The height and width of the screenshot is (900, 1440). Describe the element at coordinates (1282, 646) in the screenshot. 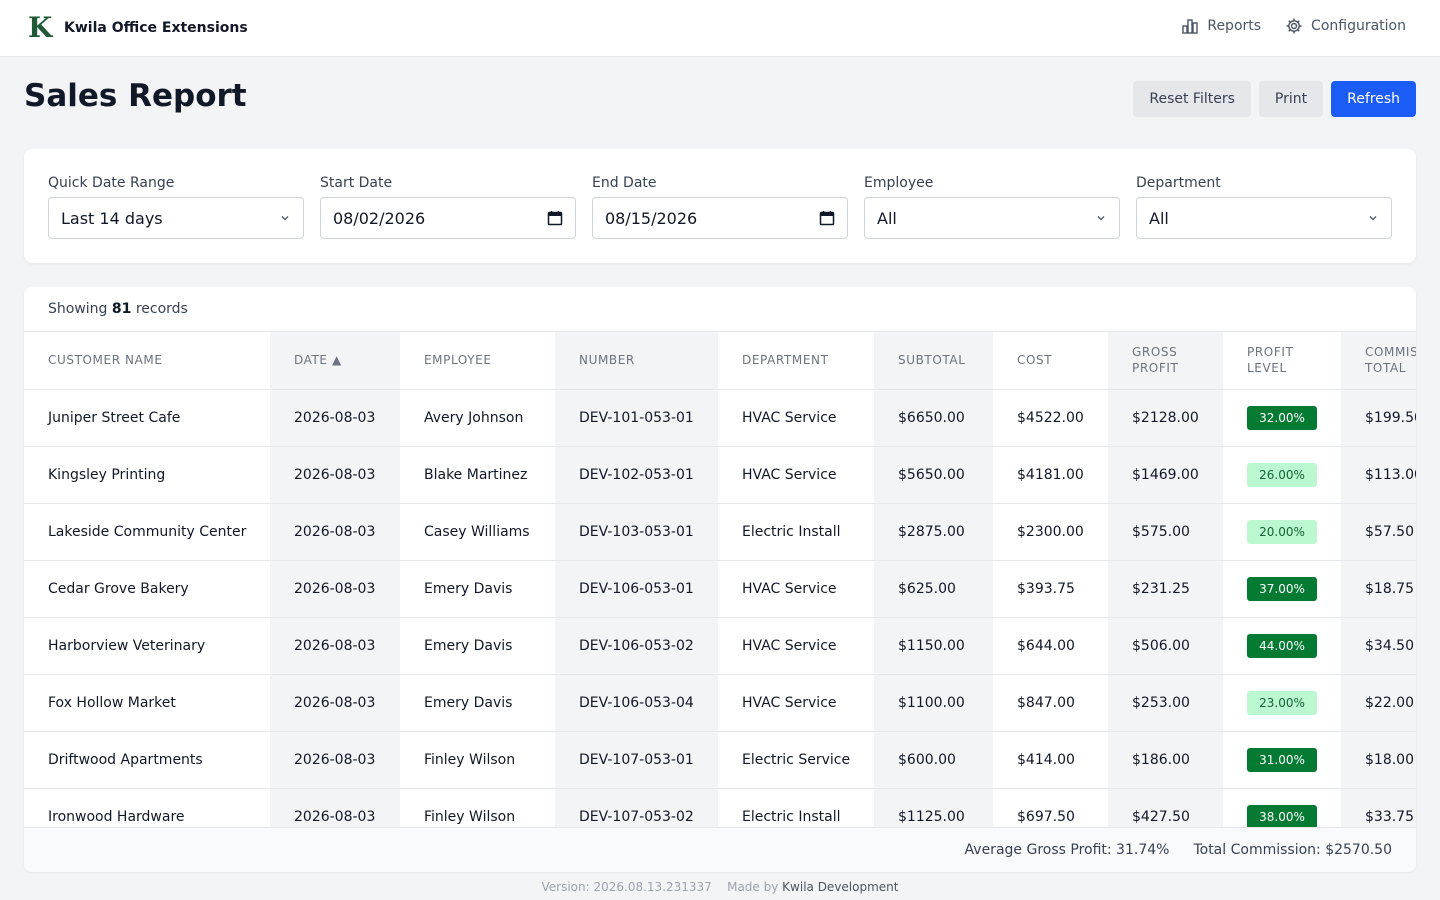

I see `cell-profit-level: 44.00%` at that location.